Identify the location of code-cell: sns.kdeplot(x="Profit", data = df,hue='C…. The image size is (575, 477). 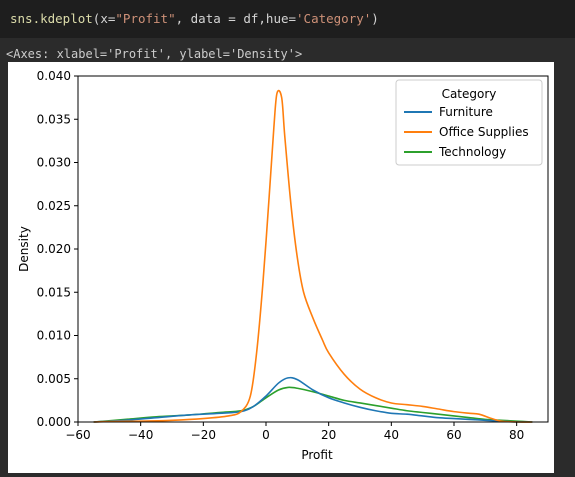
(287, 19).